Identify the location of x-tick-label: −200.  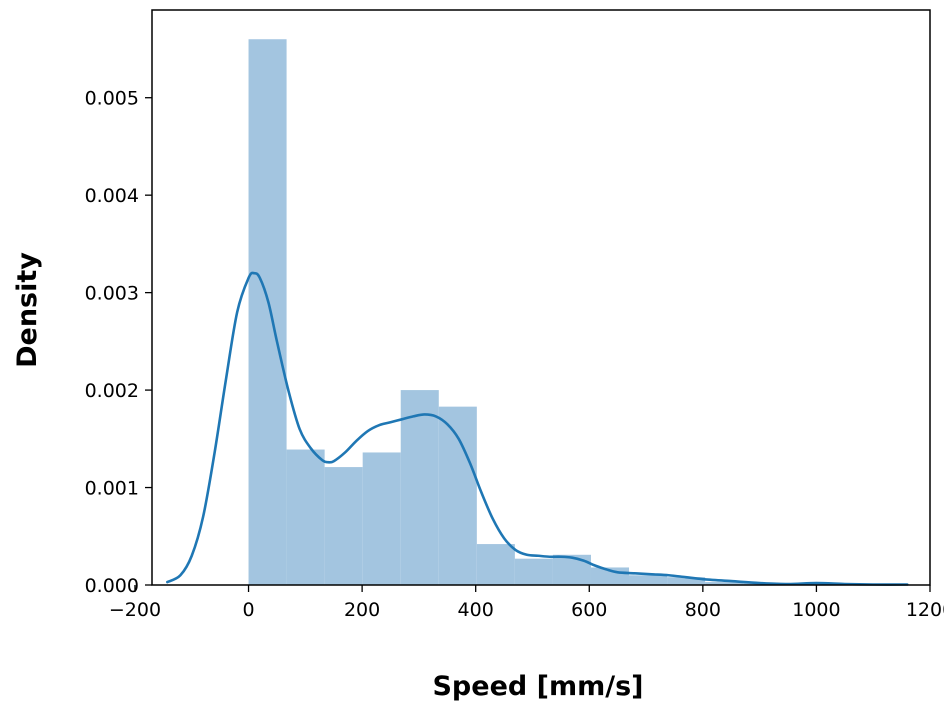
(135, 610).